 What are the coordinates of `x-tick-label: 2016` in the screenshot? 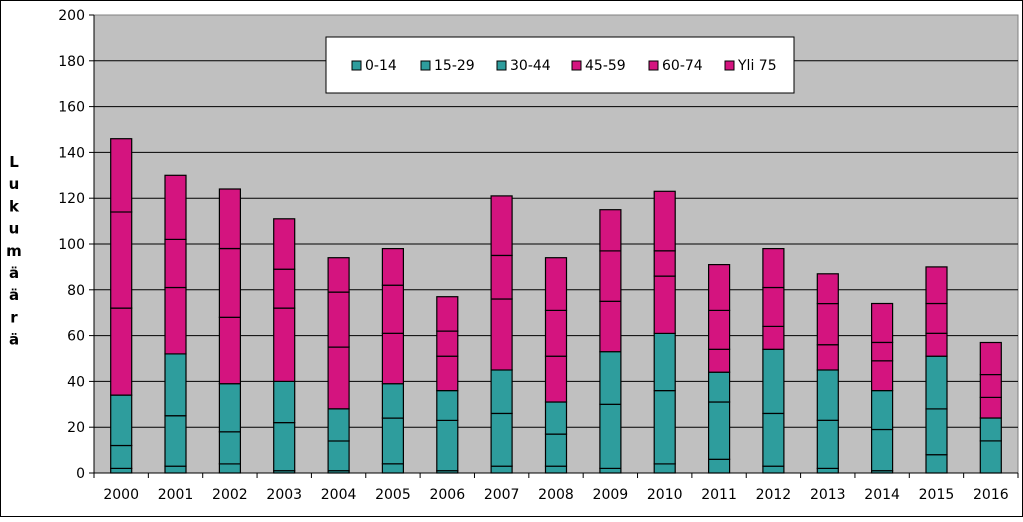 It's located at (991, 495).